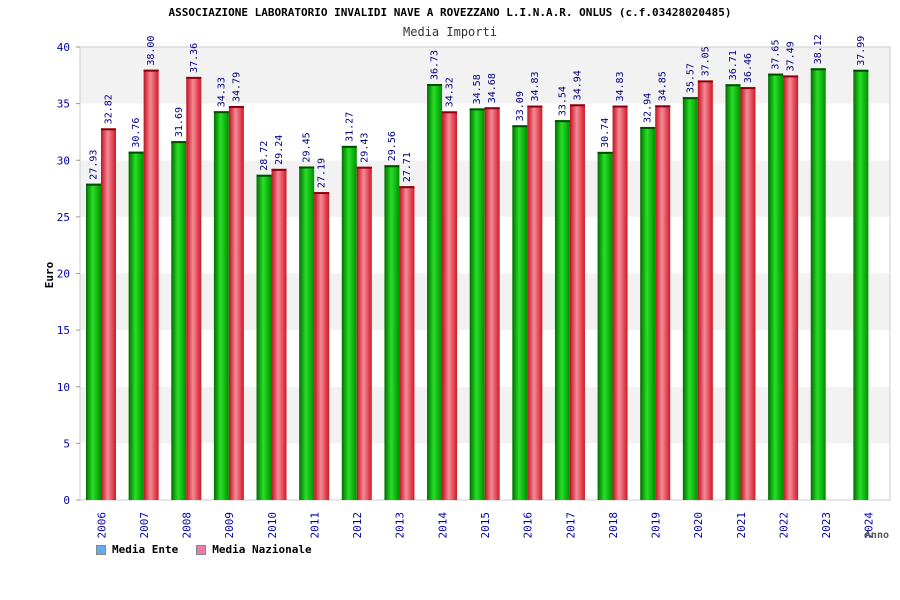  Describe the element at coordinates (528, 525) in the screenshot. I see `x-tick-label: 2016` at that location.